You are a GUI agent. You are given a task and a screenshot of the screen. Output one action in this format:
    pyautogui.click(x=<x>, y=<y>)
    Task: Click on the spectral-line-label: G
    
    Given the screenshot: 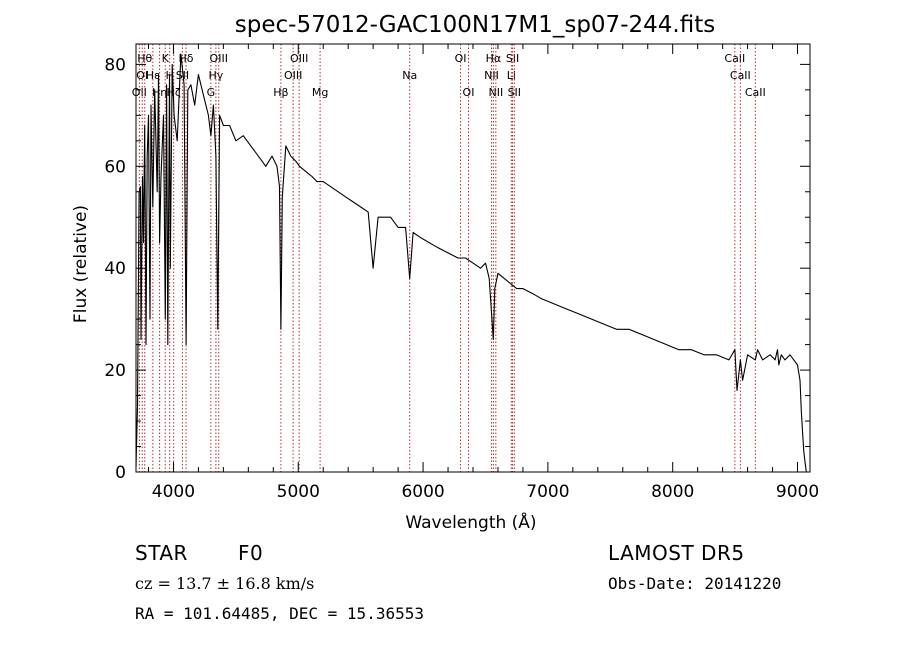 What is the action you would take?
    pyautogui.click(x=211, y=92)
    